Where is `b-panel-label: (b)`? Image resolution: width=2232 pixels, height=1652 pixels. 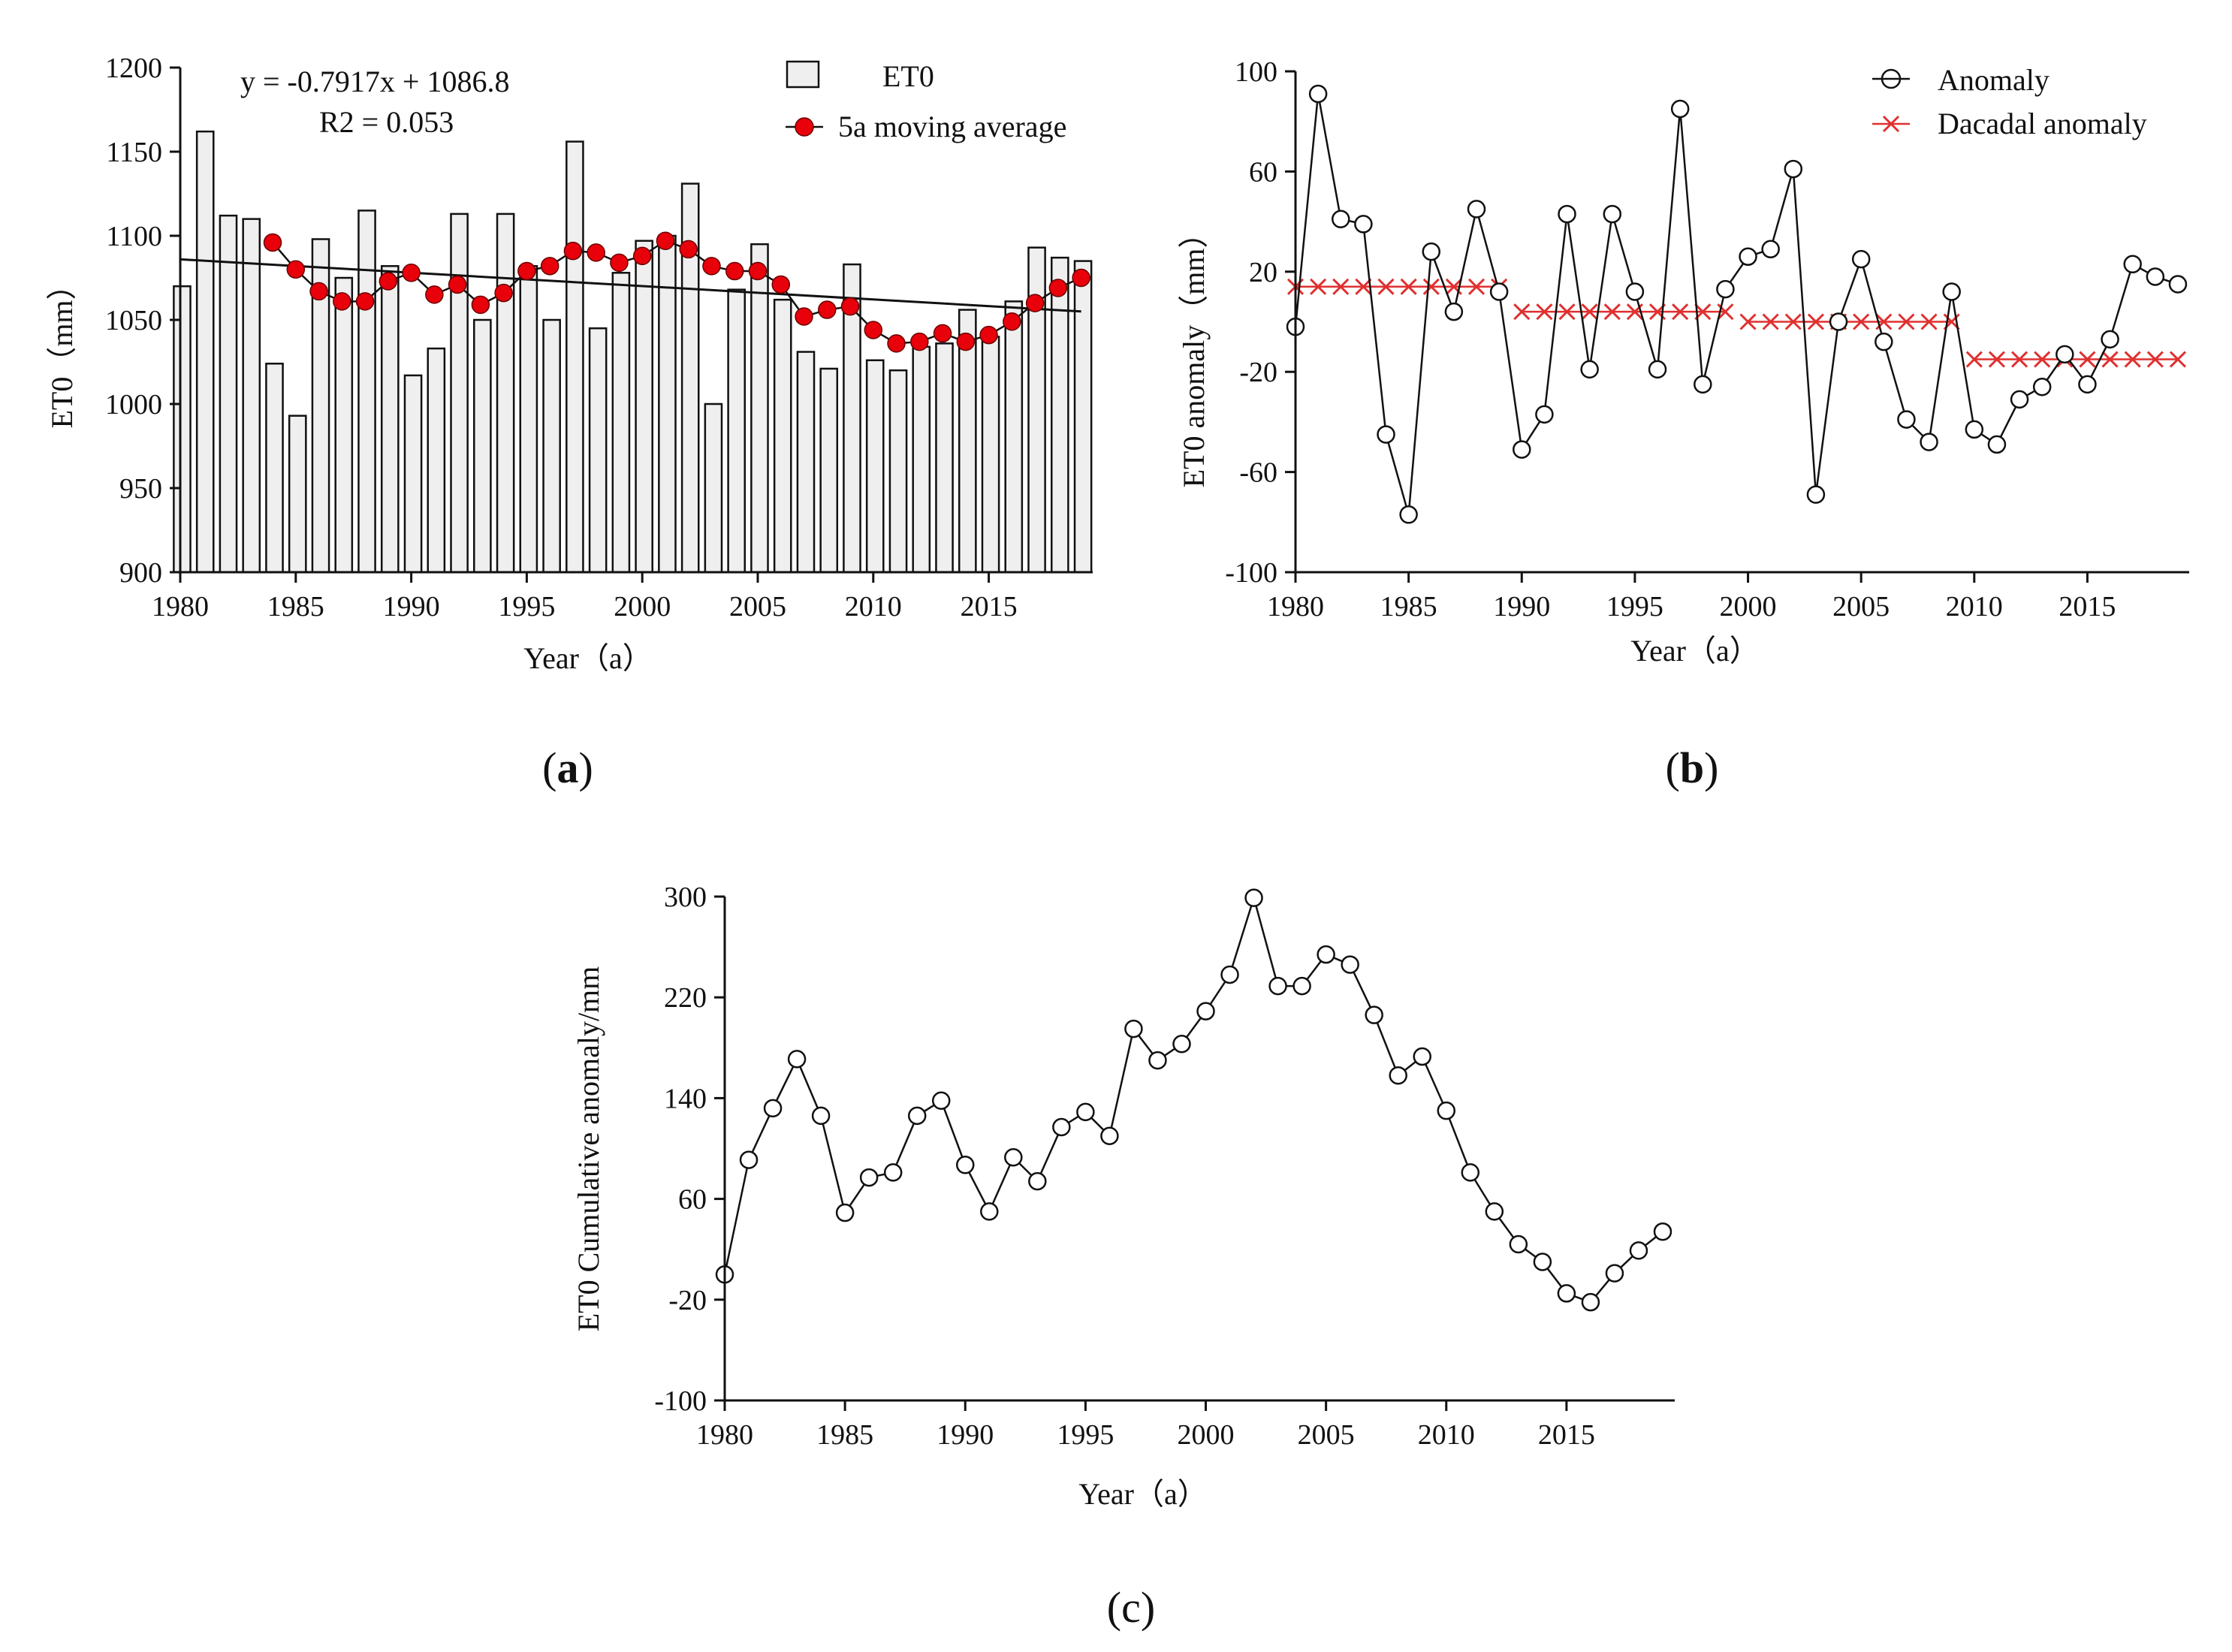 b-panel-label: (b) is located at coordinates (1693, 767).